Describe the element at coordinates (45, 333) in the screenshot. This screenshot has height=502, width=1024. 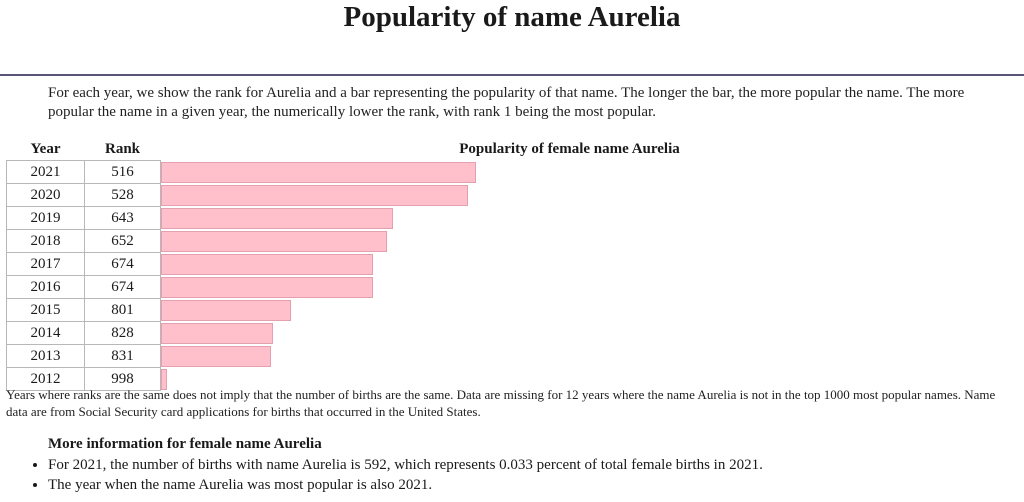
I see `year-cell: 2014` at that location.